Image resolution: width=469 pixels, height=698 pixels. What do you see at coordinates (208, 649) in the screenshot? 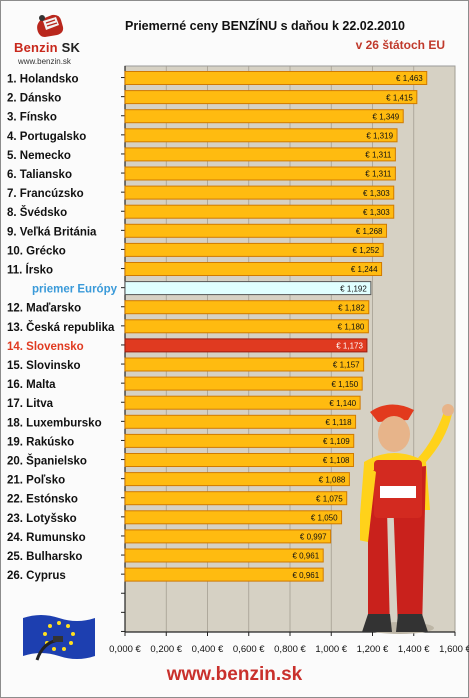
I see `x-tick-label: 0,400 €` at bounding box center [208, 649].